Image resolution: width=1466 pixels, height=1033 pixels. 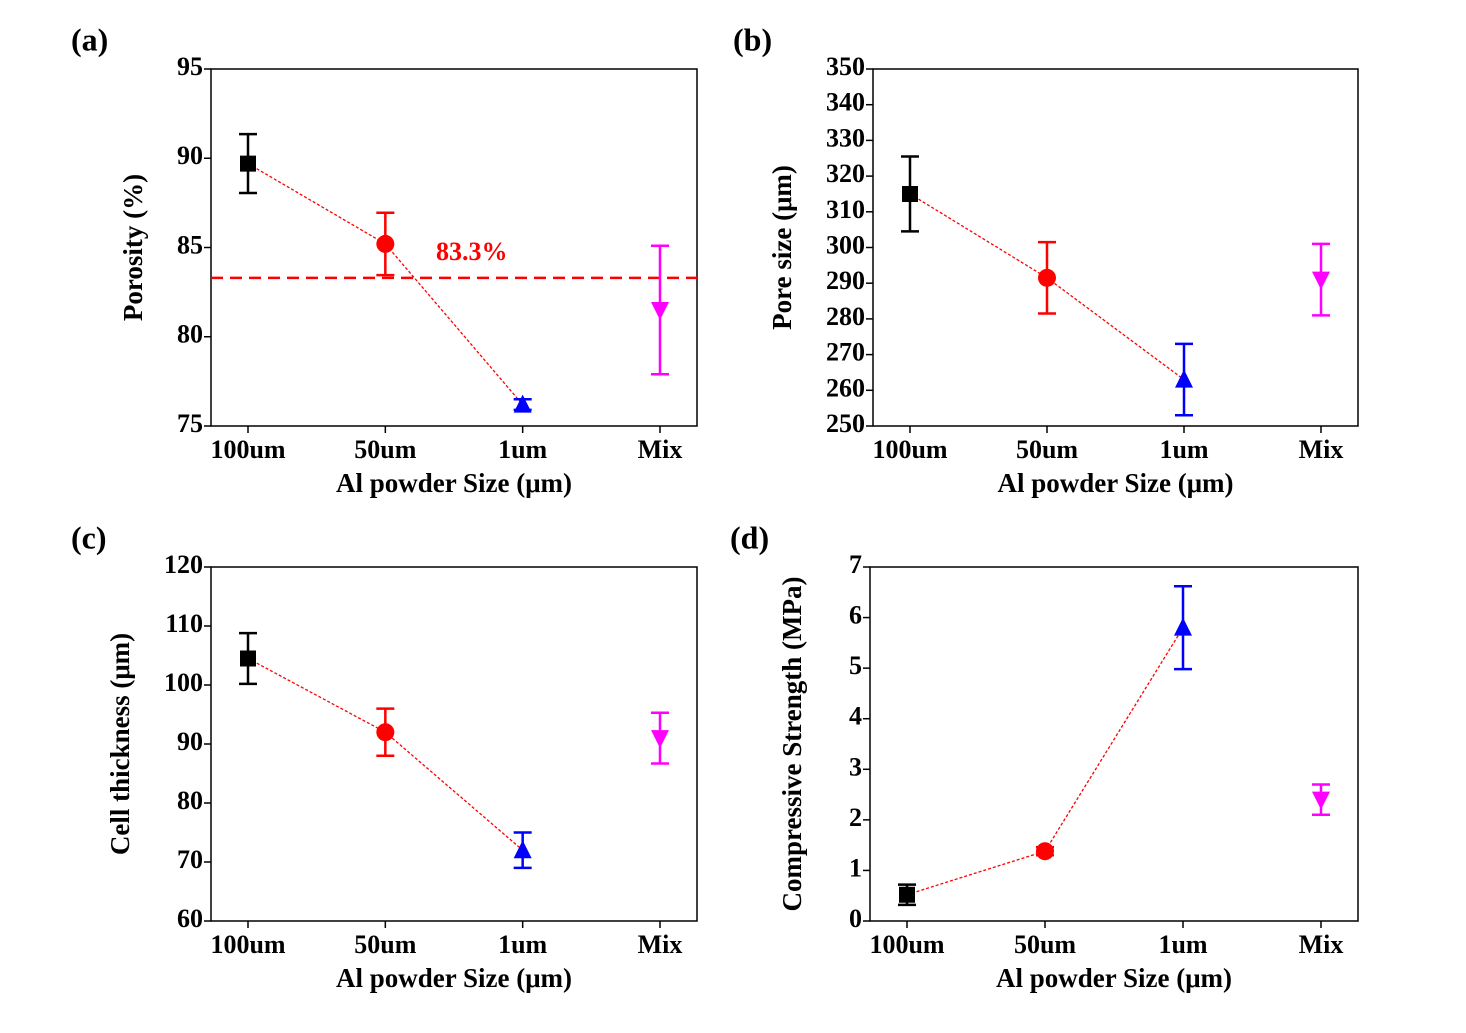 I want to click on y-tick-label: 7, so click(x=855, y=564).